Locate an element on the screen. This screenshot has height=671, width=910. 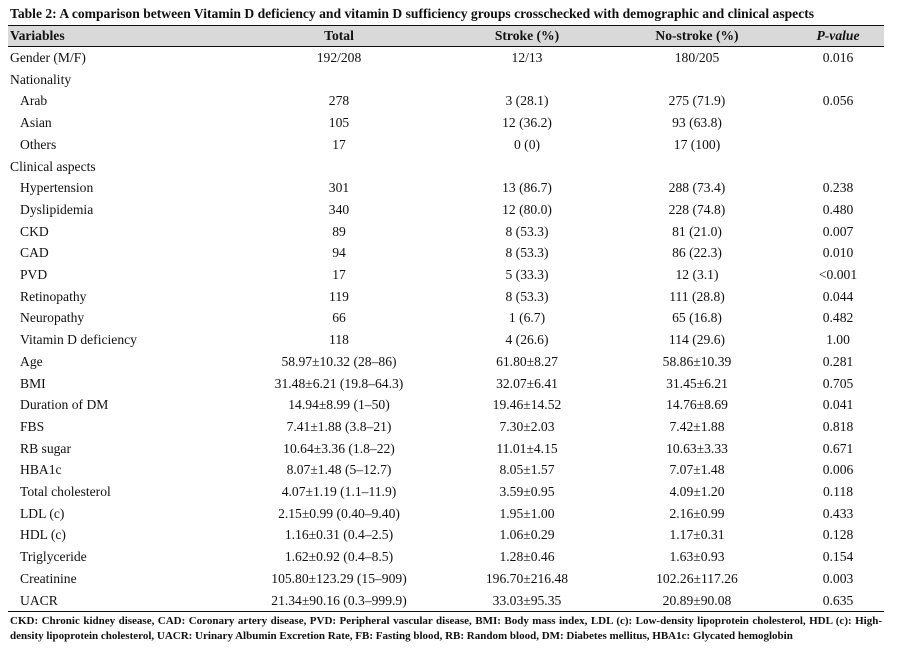
cell-no-stroke: 4.09±1.20 is located at coordinates (697, 492).